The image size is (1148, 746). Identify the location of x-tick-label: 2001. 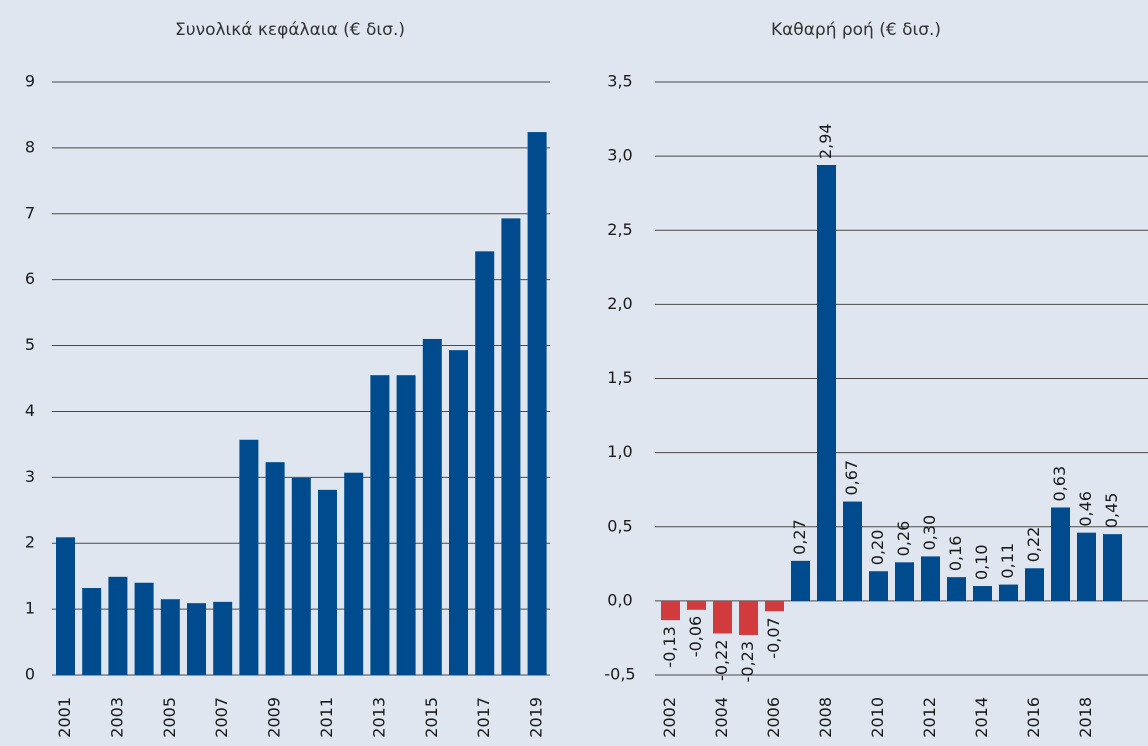
(64, 717).